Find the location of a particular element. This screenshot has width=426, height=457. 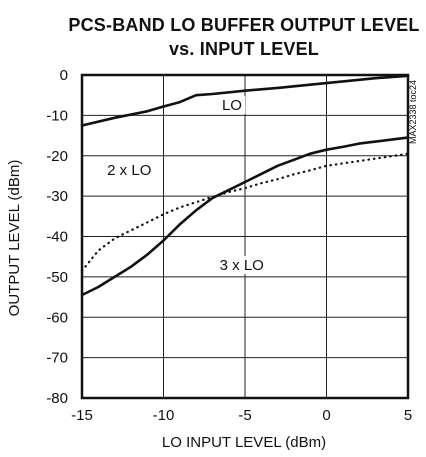

y-tick-labels: 0 -10 -20 -30 -40 -50 -60 -70 -80 is located at coordinates (57, 237).